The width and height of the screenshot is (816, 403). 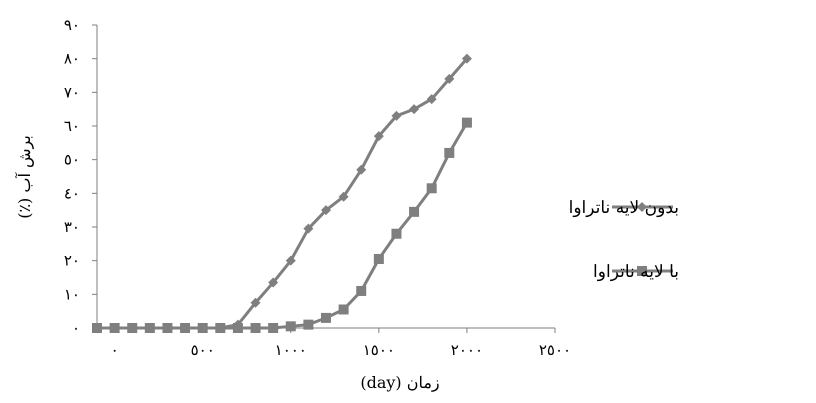 I want to click on y-tick-label: ٢٠, so click(x=72, y=261).